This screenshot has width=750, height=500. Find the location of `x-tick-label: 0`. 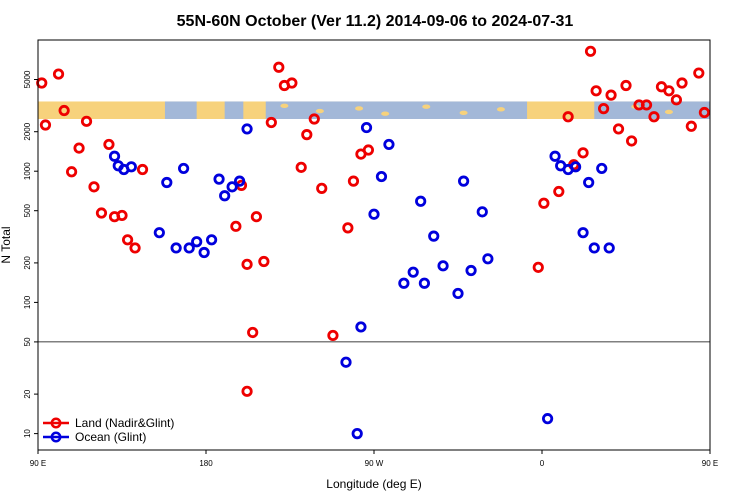

x-tick-label: 0 is located at coordinates (542, 463).